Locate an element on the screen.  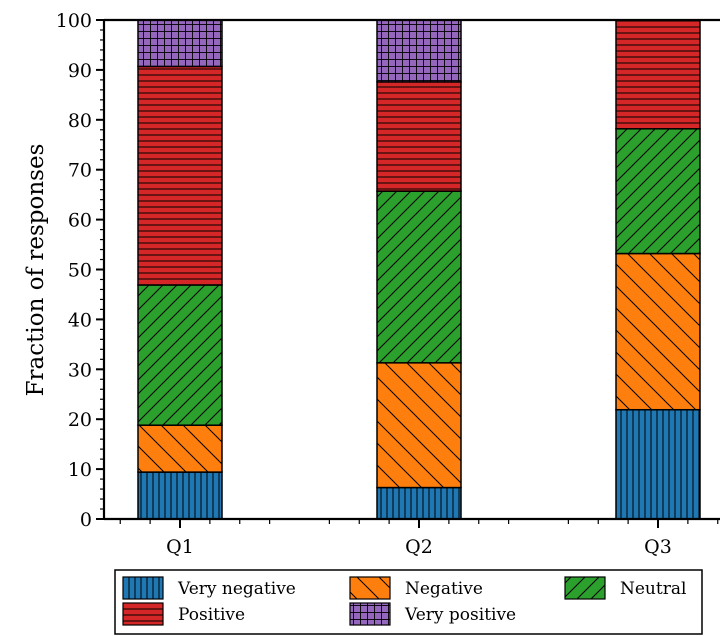
y-axis-ticks: 0 10 20 30 40 50 60 70 80 90 100 is located at coordinates (80, 270).